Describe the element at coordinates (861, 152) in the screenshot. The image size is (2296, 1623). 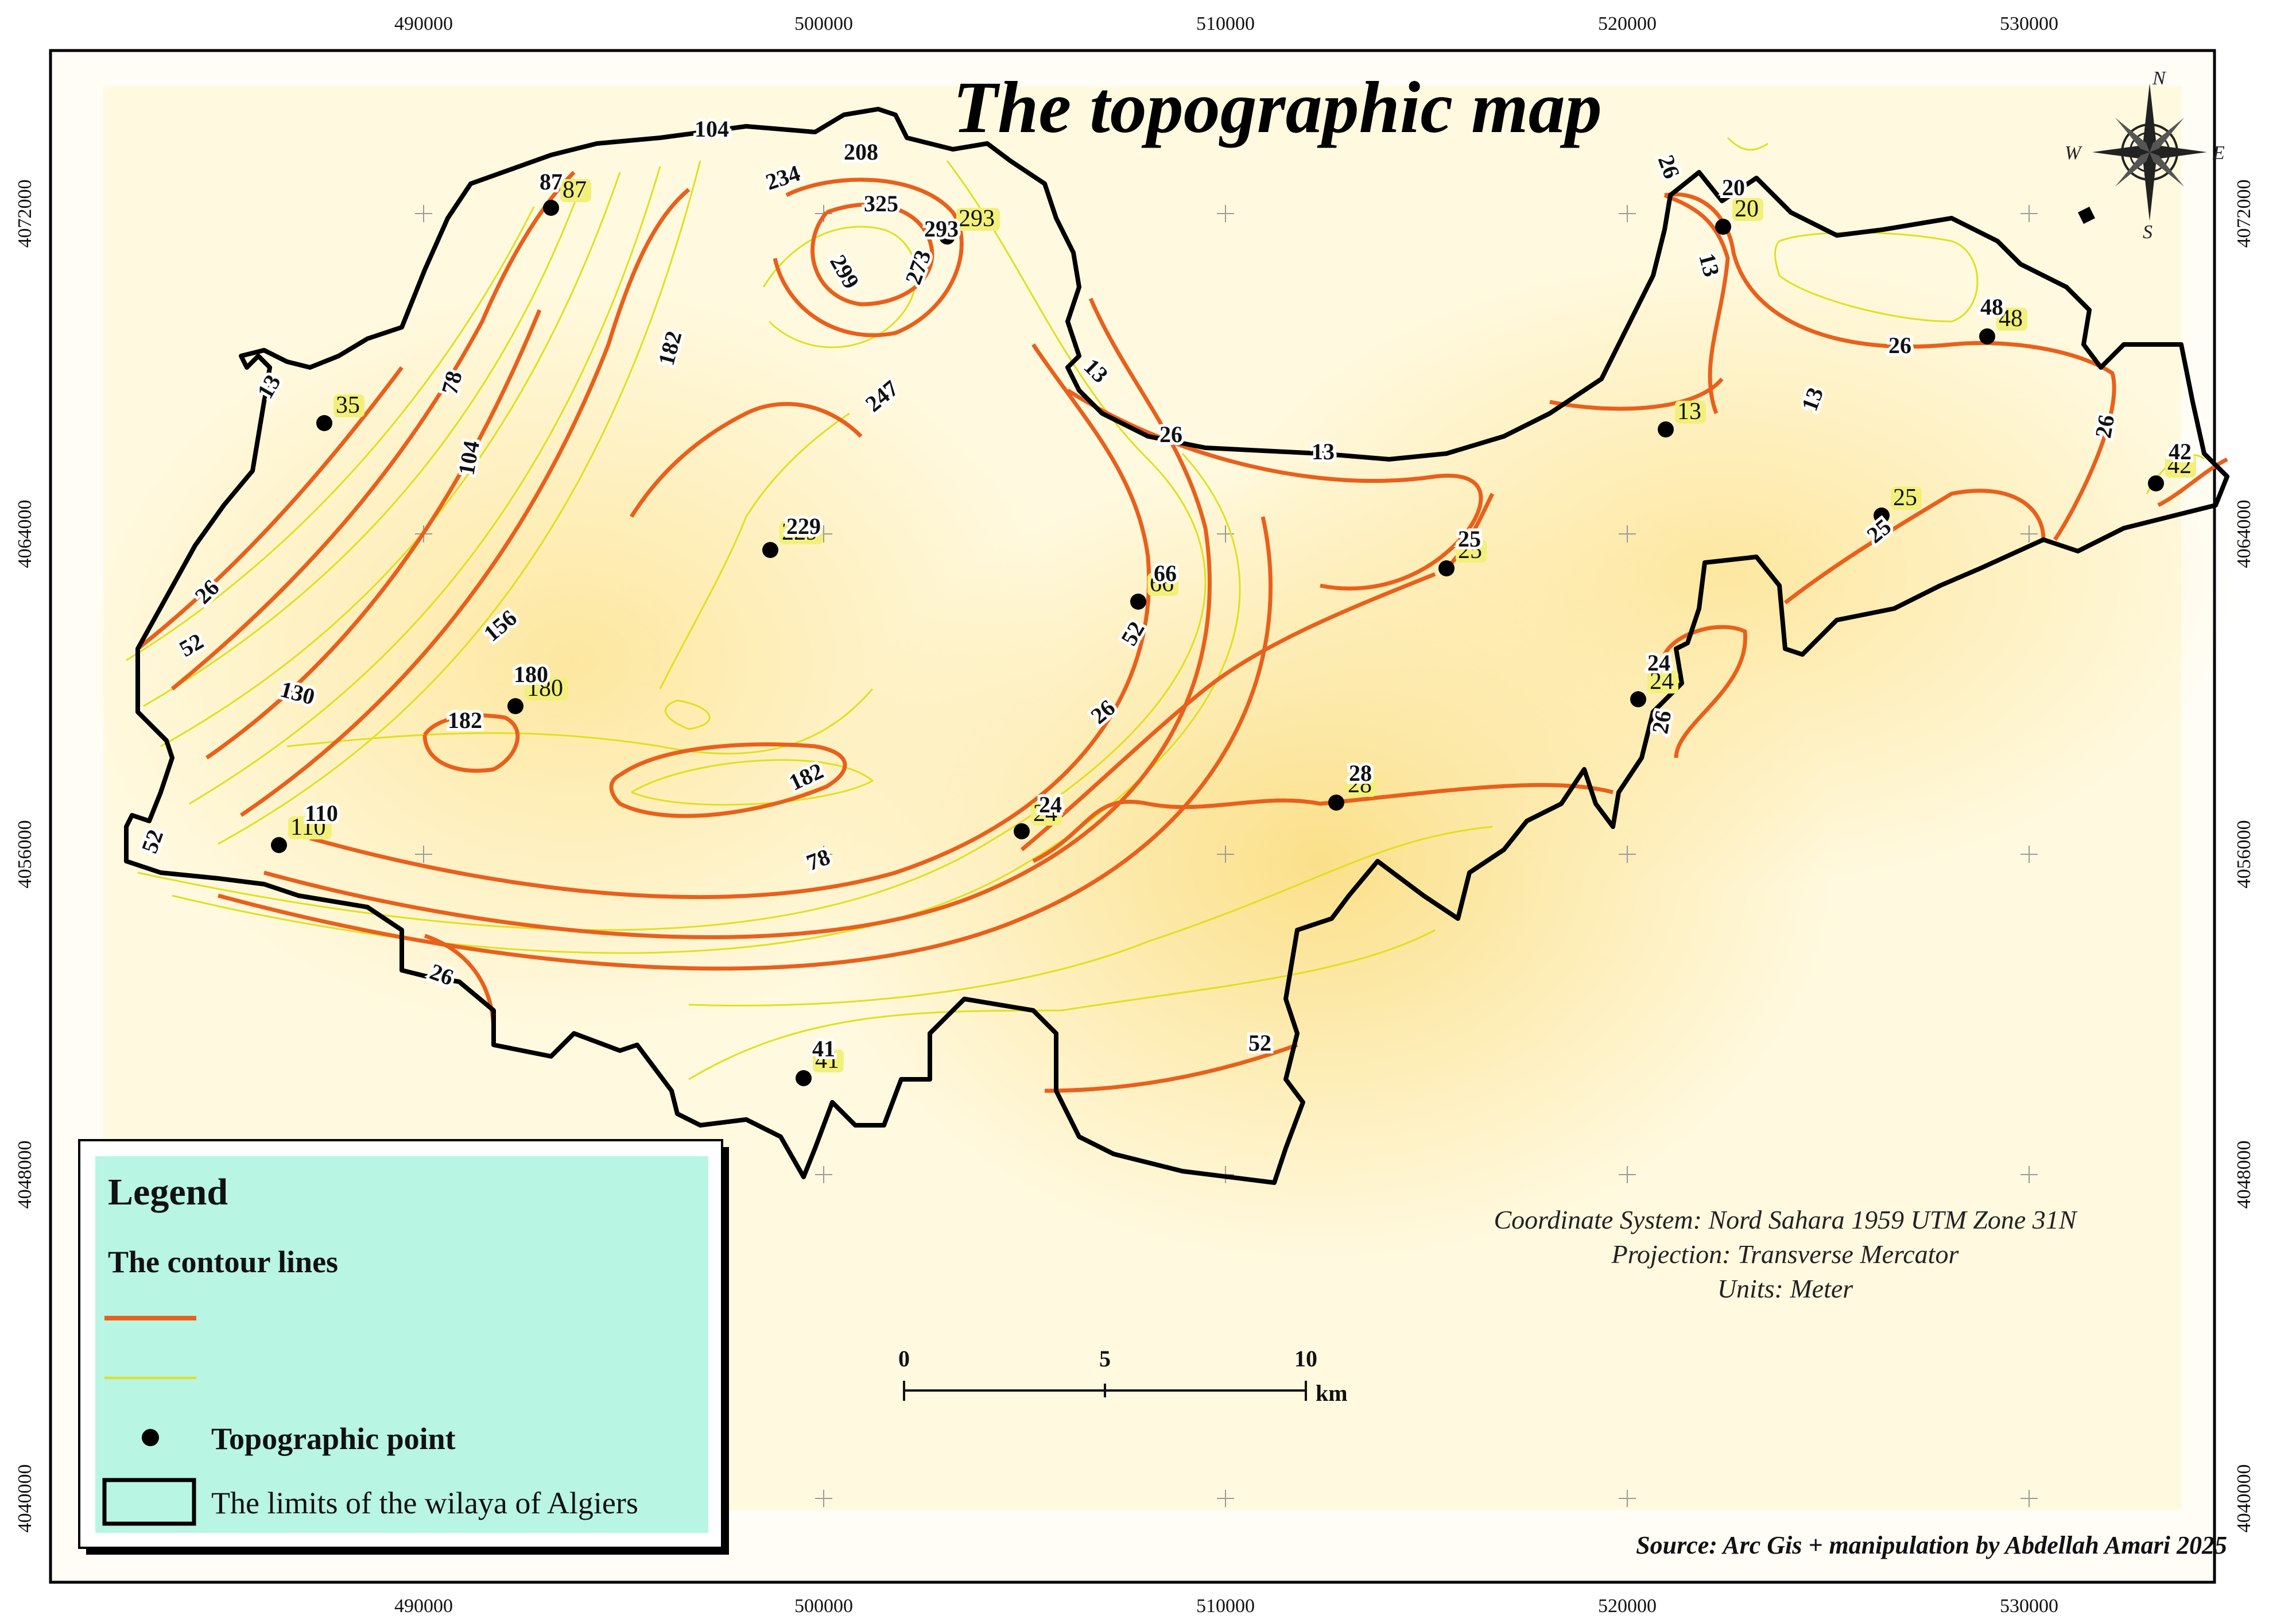
I see `contour-elevation-label: 208` at that location.